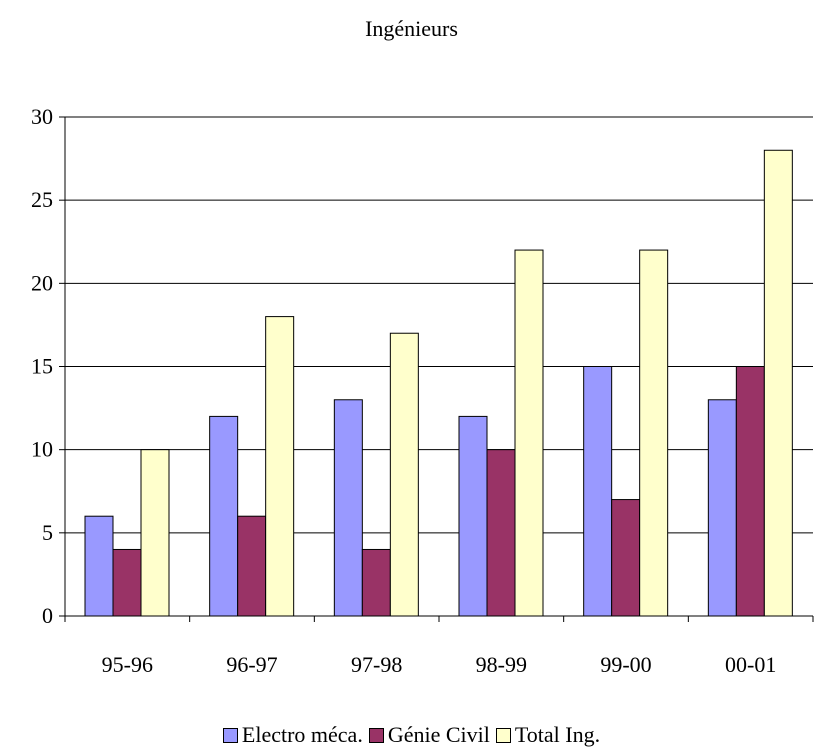 The image size is (823, 752). Describe the element at coordinates (47, 532) in the screenshot. I see `y-tick-label: 5` at that location.